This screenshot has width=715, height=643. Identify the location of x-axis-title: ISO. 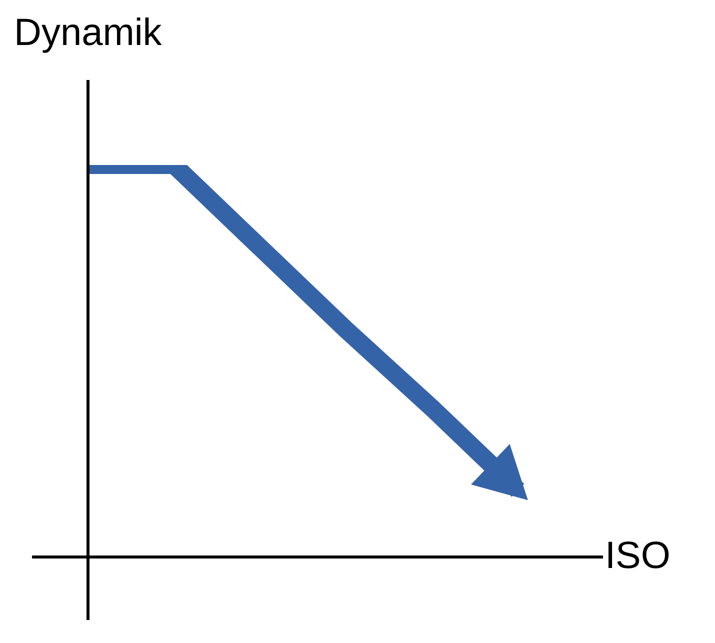
(637, 556).